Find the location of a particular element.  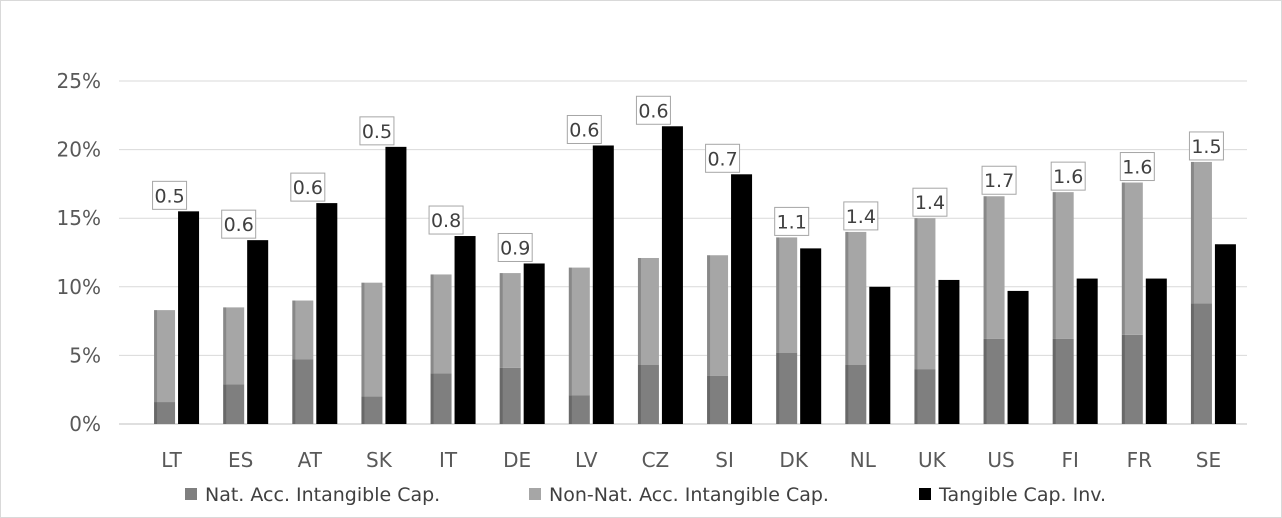

ratio-label: 1.4 is located at coordinates (861, 216).